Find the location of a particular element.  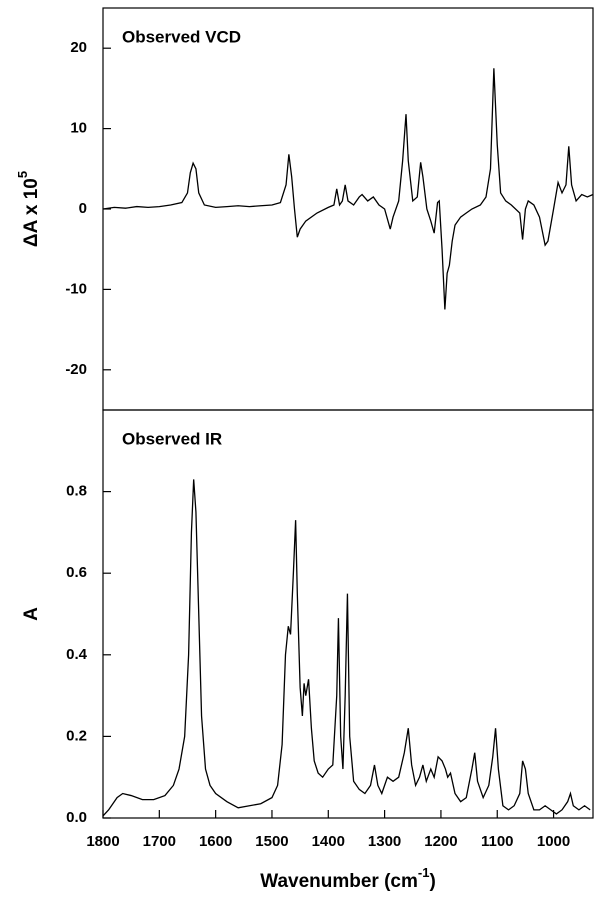

x-tick-label: 1000 is located at coordinates (553, 841).